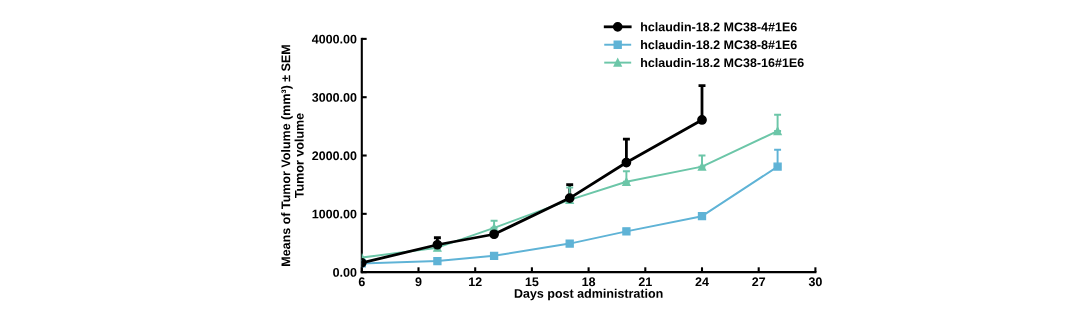 The height and width of the screenshot is (324, 1080). Describe the element at coordinates (292, 155) in the screenshot. I see `y-axis-title: Means of Tumor Volume (mm³) ± SEM Tumor volume` at that location.